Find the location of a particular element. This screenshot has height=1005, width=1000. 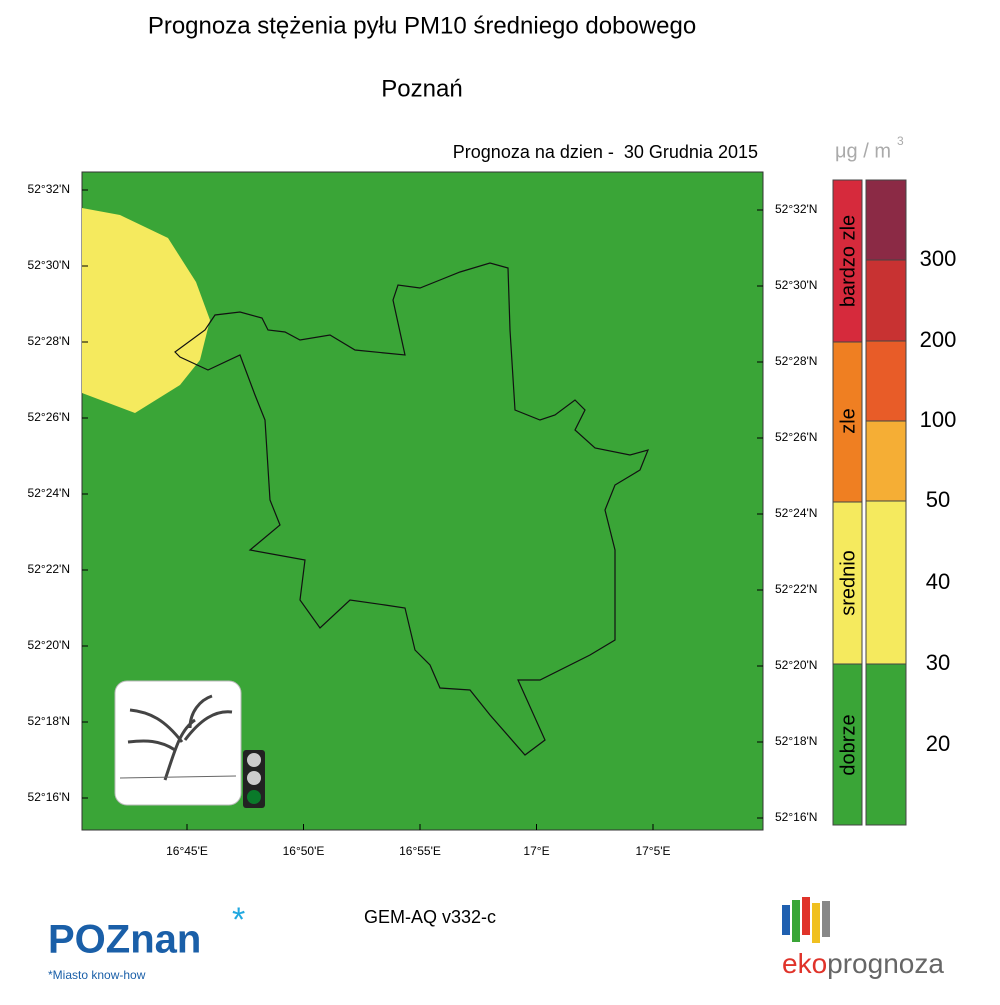

city: Poznań is located at coordinates (421, 88).